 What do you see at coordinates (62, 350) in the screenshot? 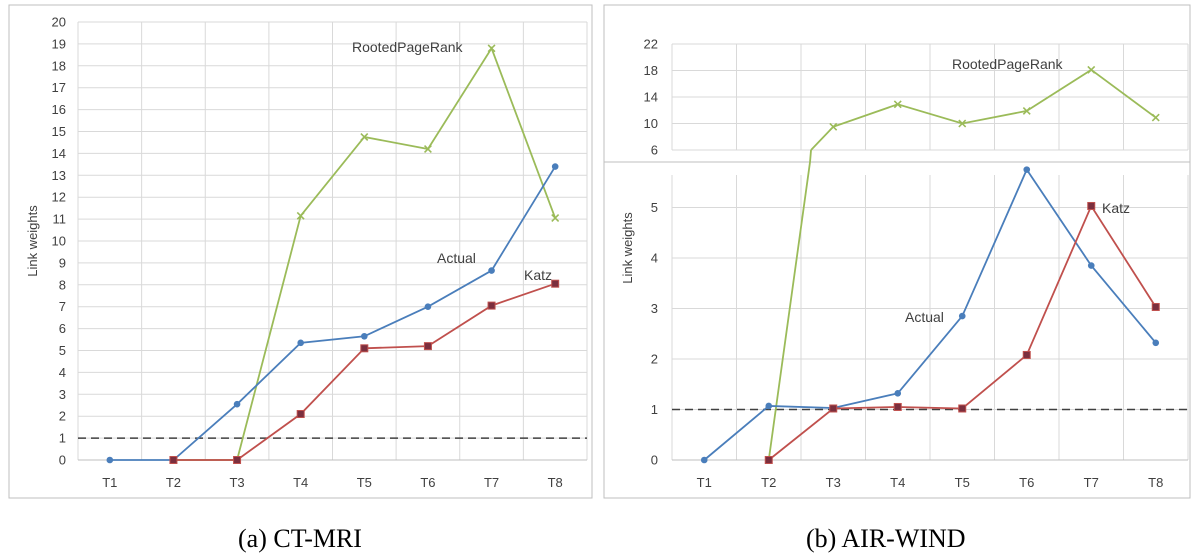
I see `y-tick-label: 5` at bounding box center [62, 350].